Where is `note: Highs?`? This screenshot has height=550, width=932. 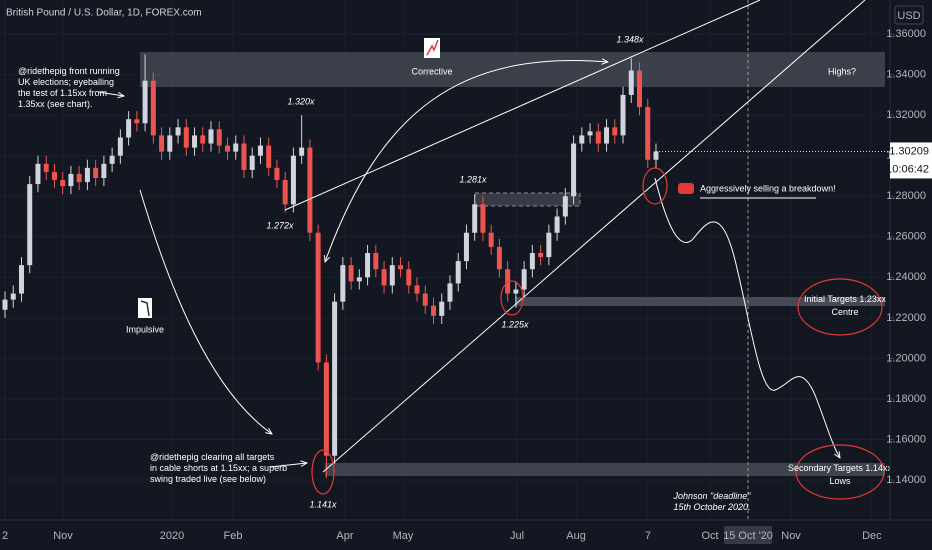
note: Highs? is located at coordinates (842, 71).